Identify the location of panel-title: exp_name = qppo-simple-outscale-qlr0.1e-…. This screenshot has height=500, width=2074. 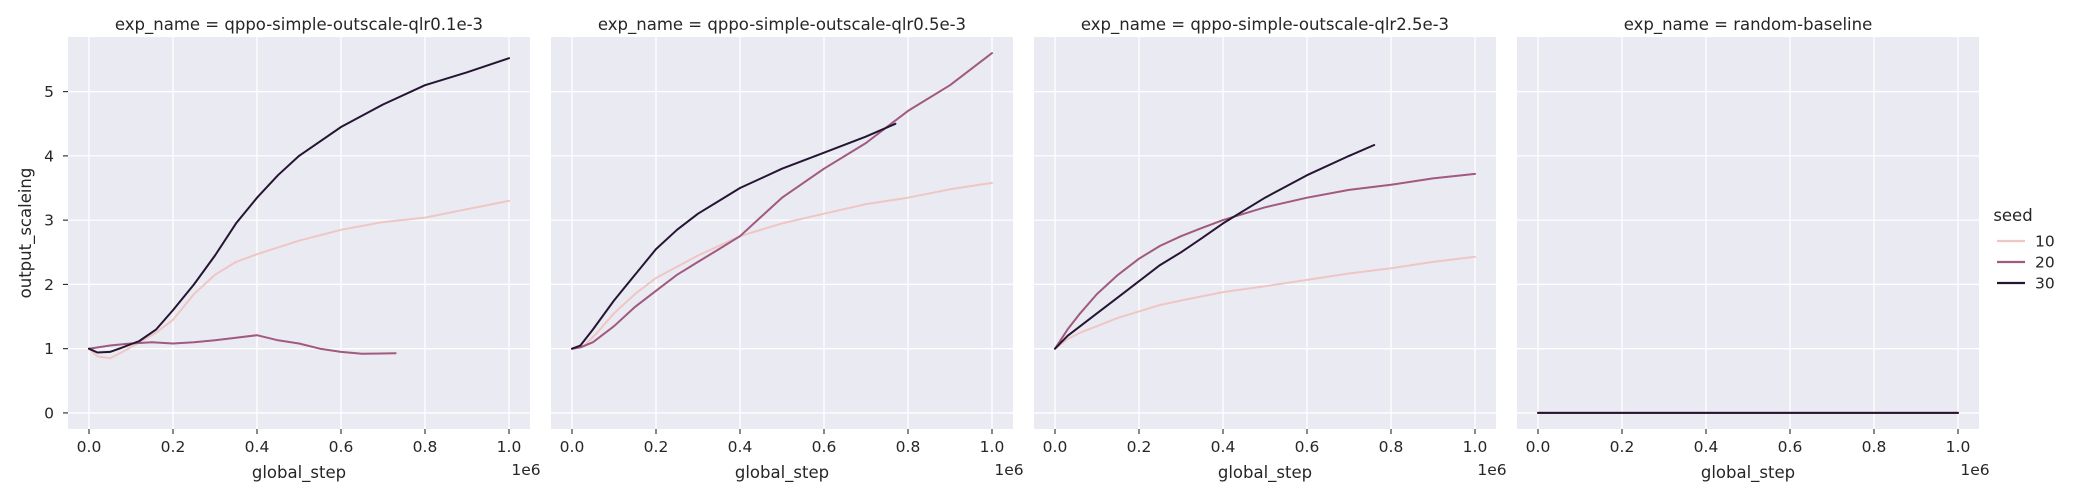
(299, 25).